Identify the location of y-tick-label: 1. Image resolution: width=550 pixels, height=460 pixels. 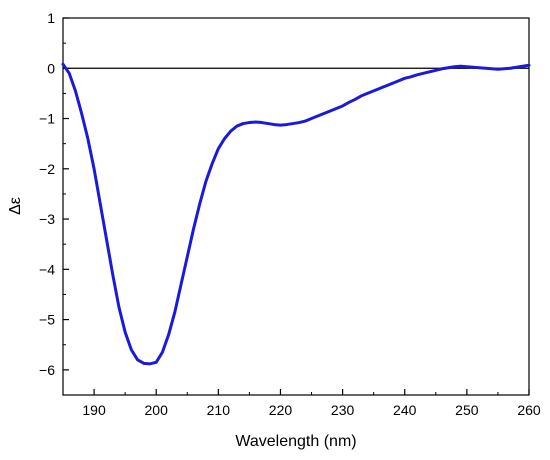
(51, 18).